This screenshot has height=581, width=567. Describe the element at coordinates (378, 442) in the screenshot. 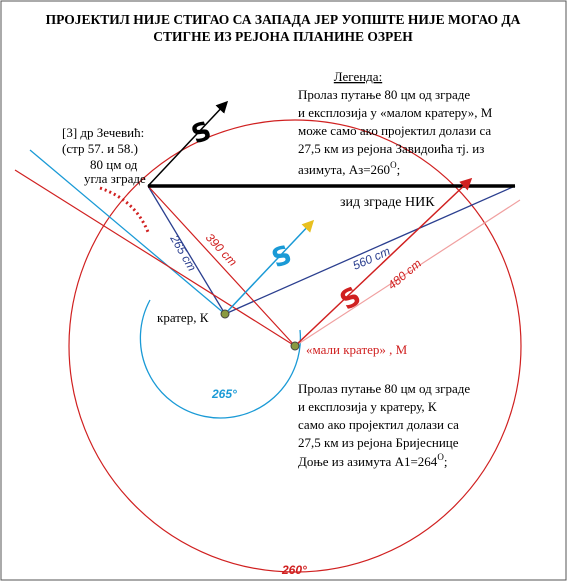

I see `note-line: 27,5 км из рејона Бријеснице` at that location.